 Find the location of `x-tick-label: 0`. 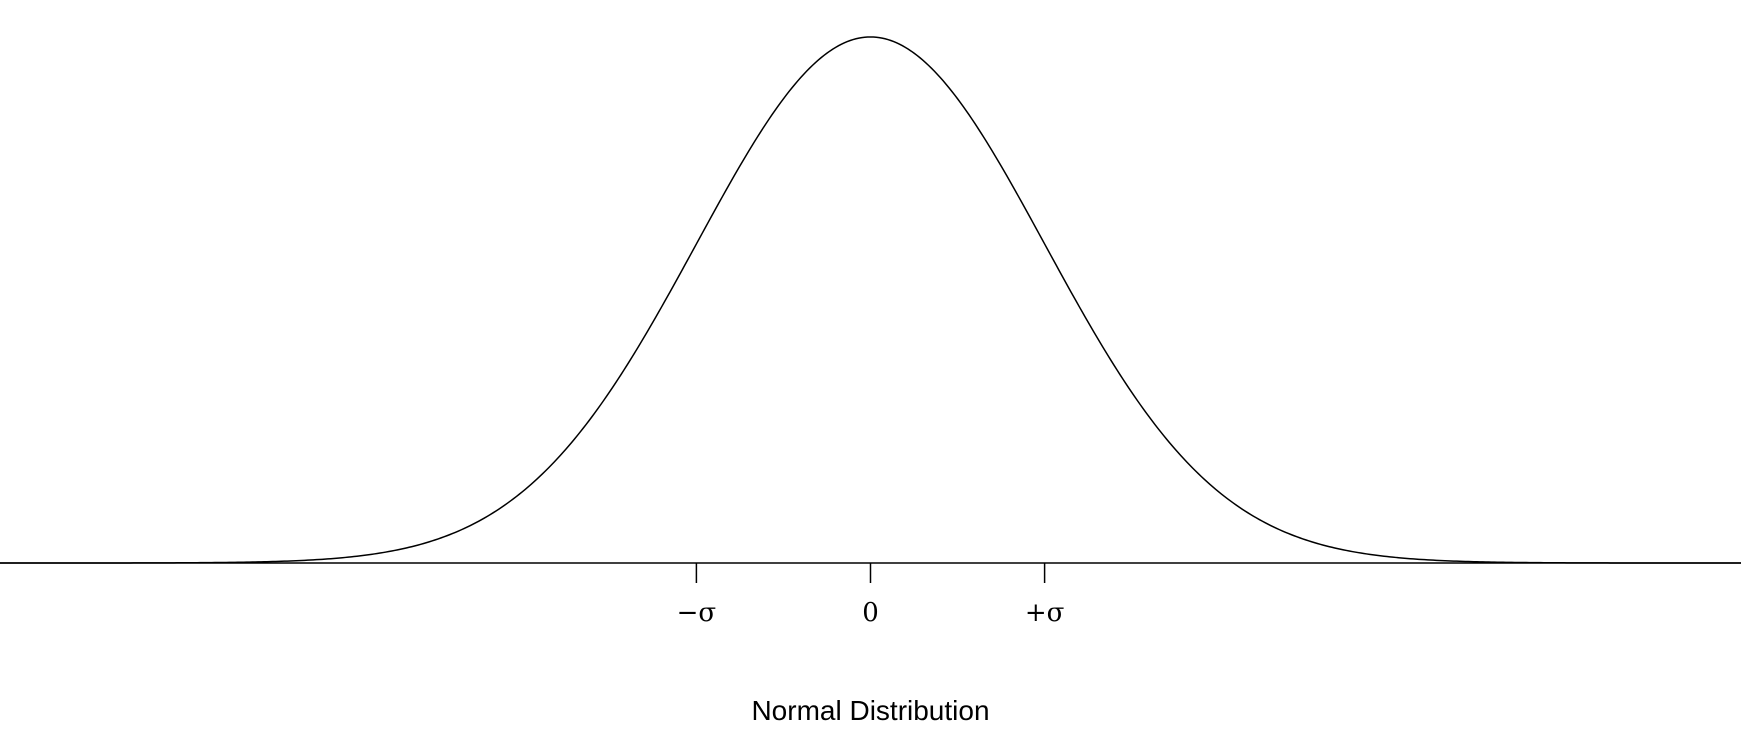

x-tick-label: 0 is located at coordinates (870, 613).